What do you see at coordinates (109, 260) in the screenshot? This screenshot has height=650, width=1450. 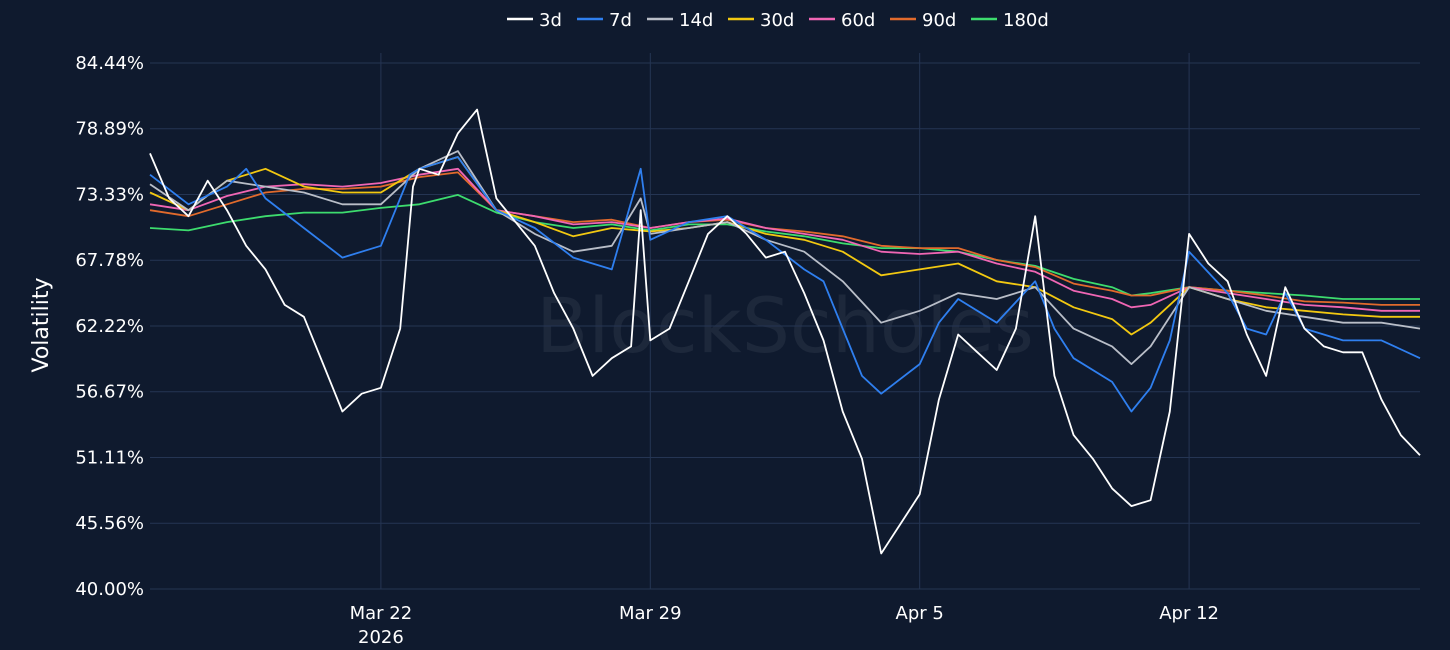 I see `y-tick-label: 67.78%` at bounding box center [109, 260].